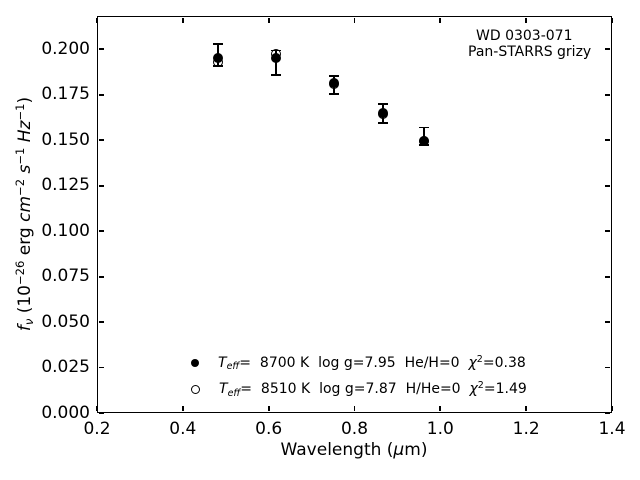 The height and width of the screenshot is (480, 640). What do you see at coordinates (440, 429) in the screenshot?
I see `x-tick-label: 1.0` at bounding box center [440, 429].